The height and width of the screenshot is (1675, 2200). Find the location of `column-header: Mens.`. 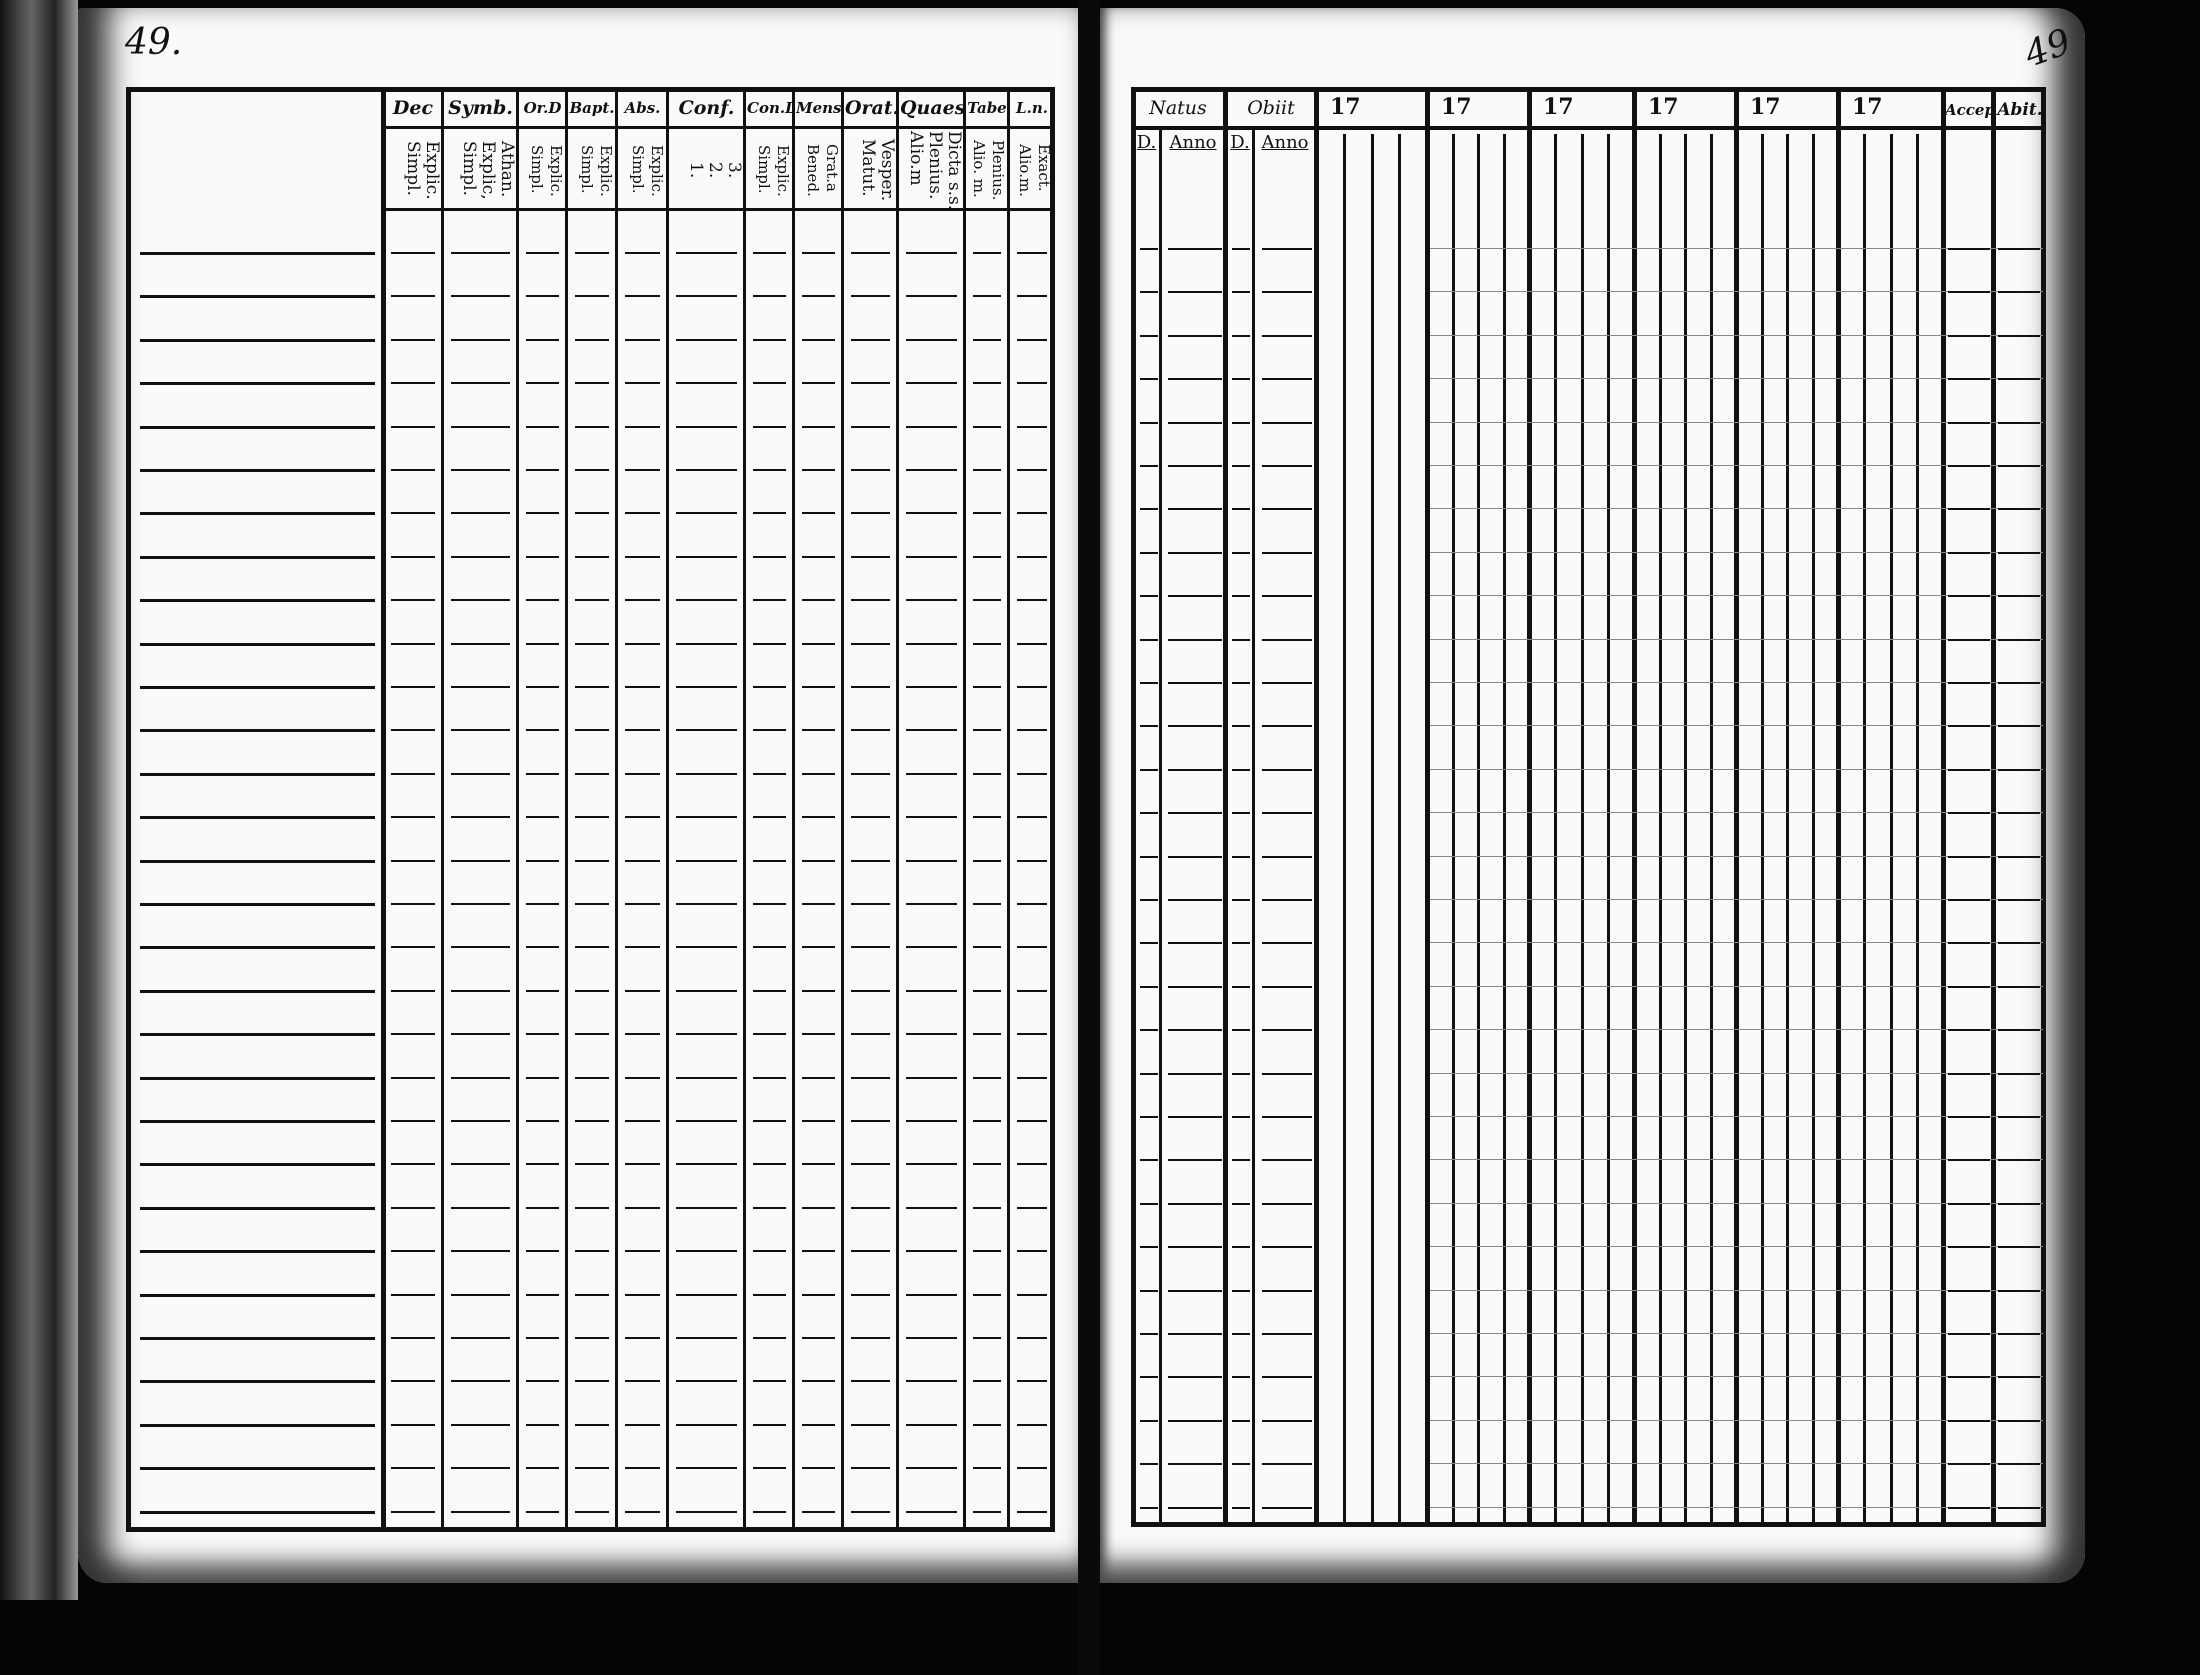

column-header: Mens. is located at coordinates (818, 108).